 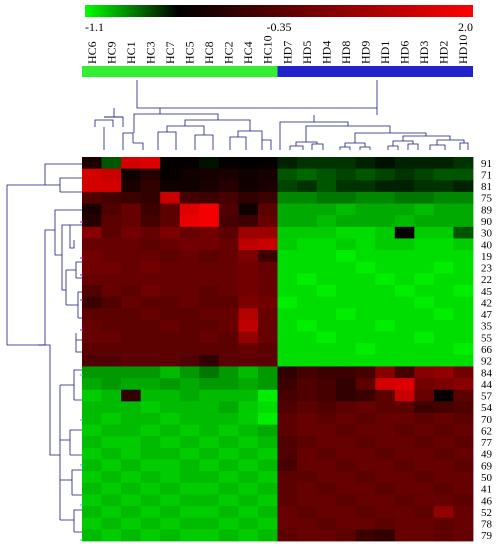 What do you see at coordinates (487, 420) in the screenshot?
I see `row-label: 70` at bounding box center [487, 420].